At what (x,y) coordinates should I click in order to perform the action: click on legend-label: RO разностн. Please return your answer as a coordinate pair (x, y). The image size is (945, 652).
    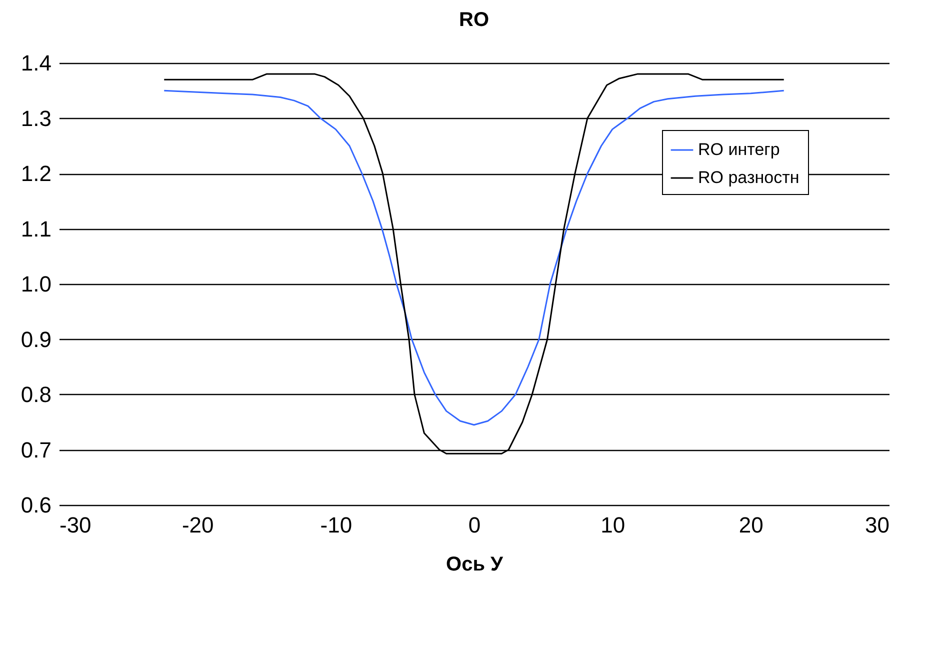
    Looking at the image, I should click on (749, 177).